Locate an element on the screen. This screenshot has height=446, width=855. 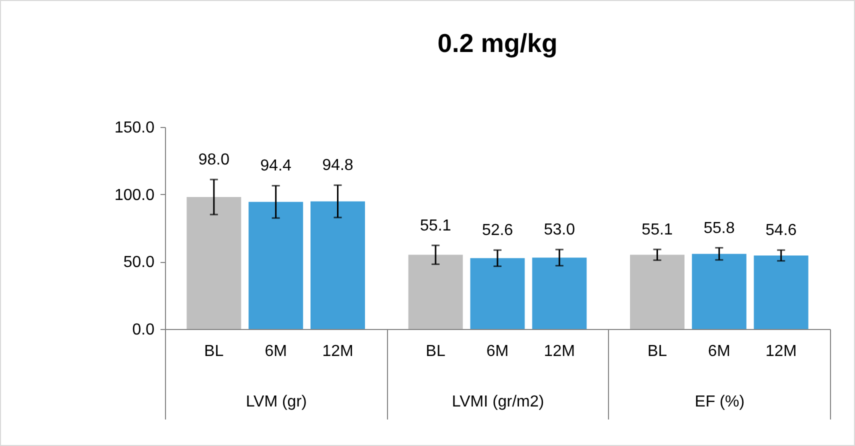
series-label: 12M is located at coordinates (338, 351).